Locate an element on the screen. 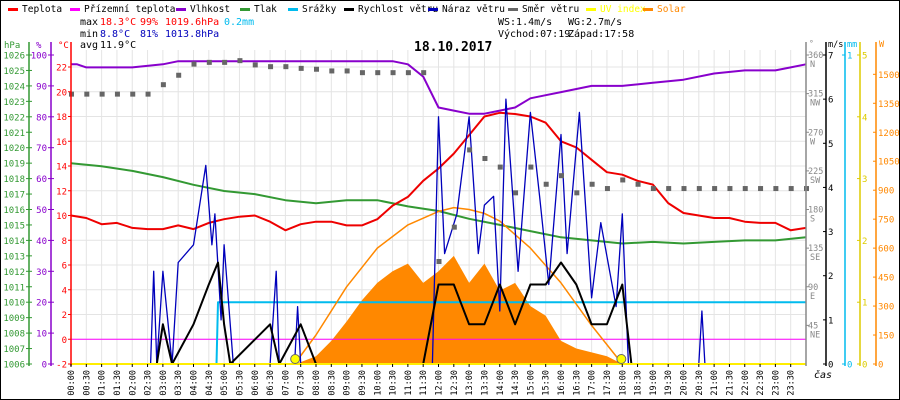  x-tick-label: 03:00 is located at coordinates (164, 383).